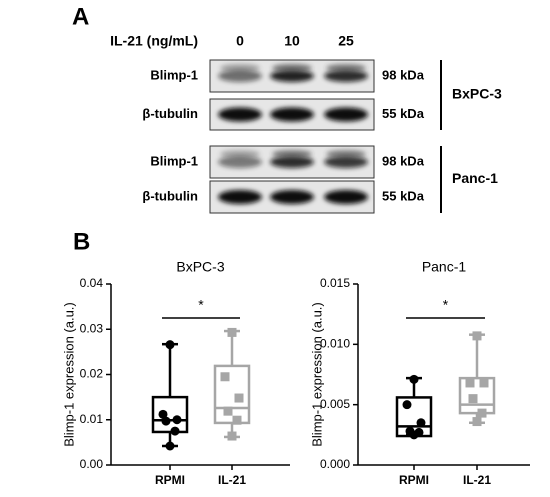 Image resolution: width=550 pixels, height=497 pixels. What do you see at coordinates (475, 178) in the screenshot?
I see `cell-line-label: Panc-1` at bounding box center [475, 178].